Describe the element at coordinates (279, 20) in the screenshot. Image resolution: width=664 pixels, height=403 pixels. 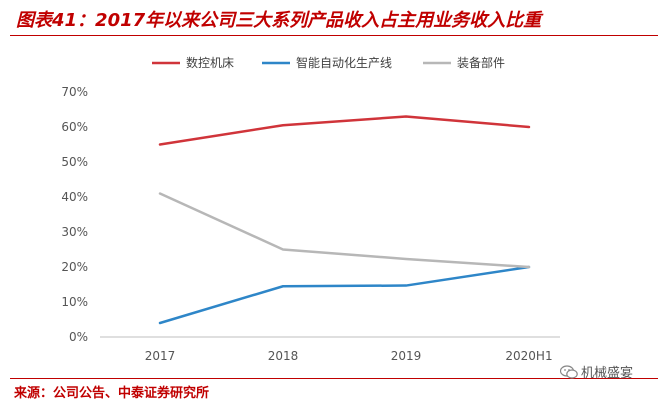
I see `chart-title: 图表41：2017年以来公司三大系列产品收入占主用业务收入比重` at that location.